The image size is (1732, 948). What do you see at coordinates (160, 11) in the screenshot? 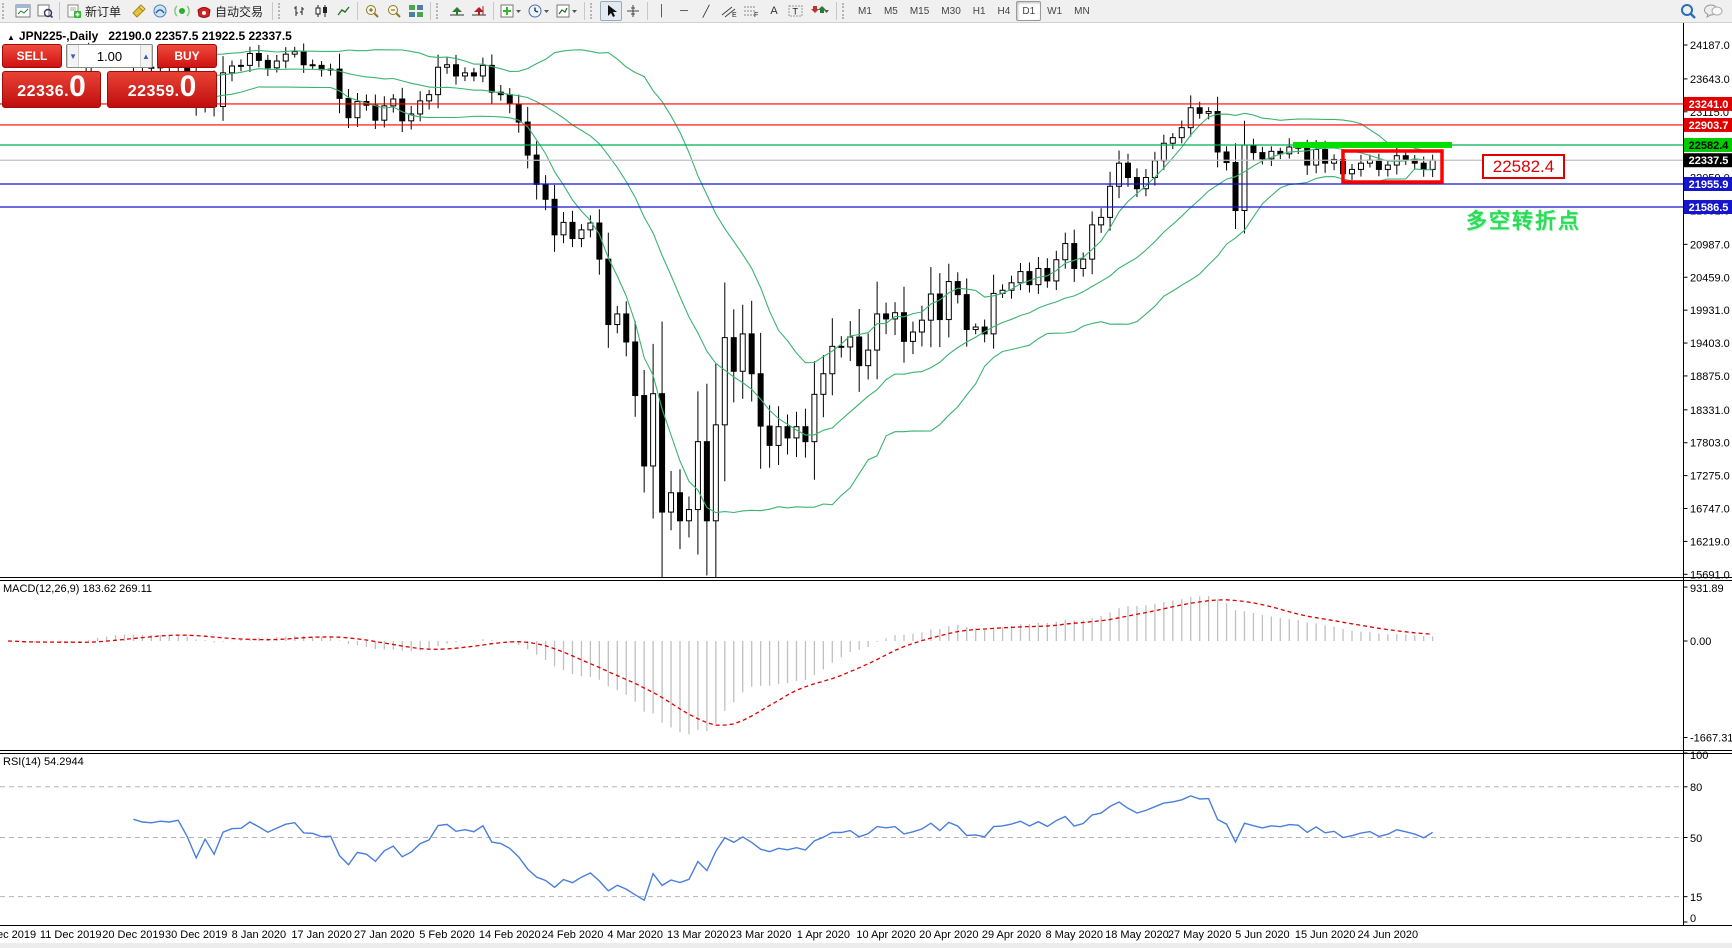
I see `community-icon` at bounding box center [160, 11].